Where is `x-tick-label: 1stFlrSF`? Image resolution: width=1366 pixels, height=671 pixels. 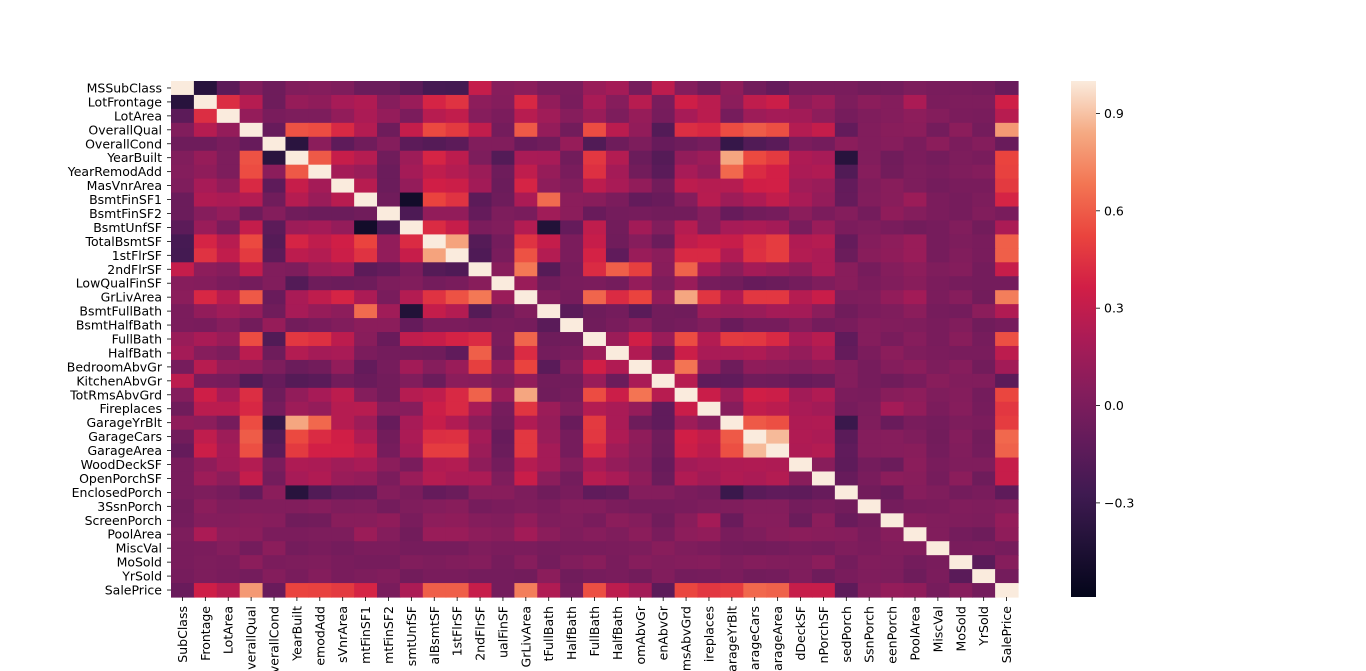 x-tick-label: 1stFlrSF is located at coordinates (457, 631).